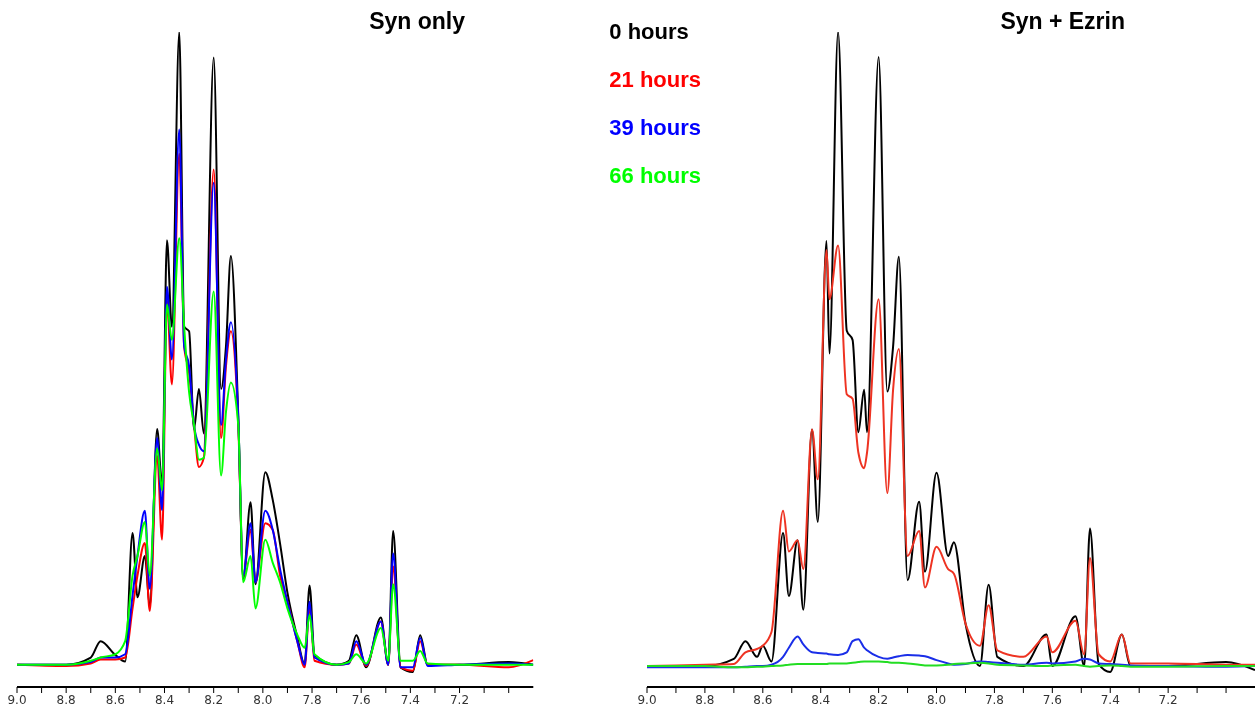 This screenshot has height=715, width=1255. What do you see at coordinates (655, 128) in the screenshot?
I see `text: 39 hours` at bounding box center [655, 128].